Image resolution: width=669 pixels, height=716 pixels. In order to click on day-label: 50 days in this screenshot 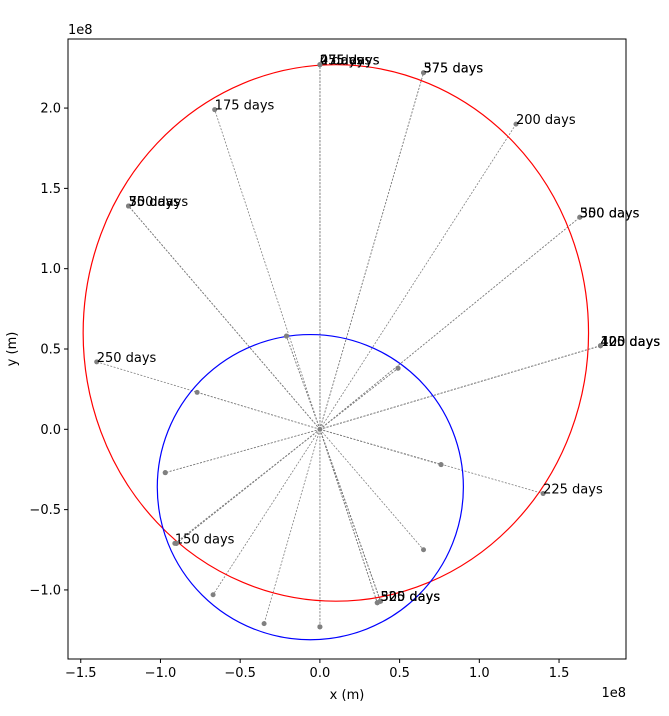, I will do `click(155, 202)`.